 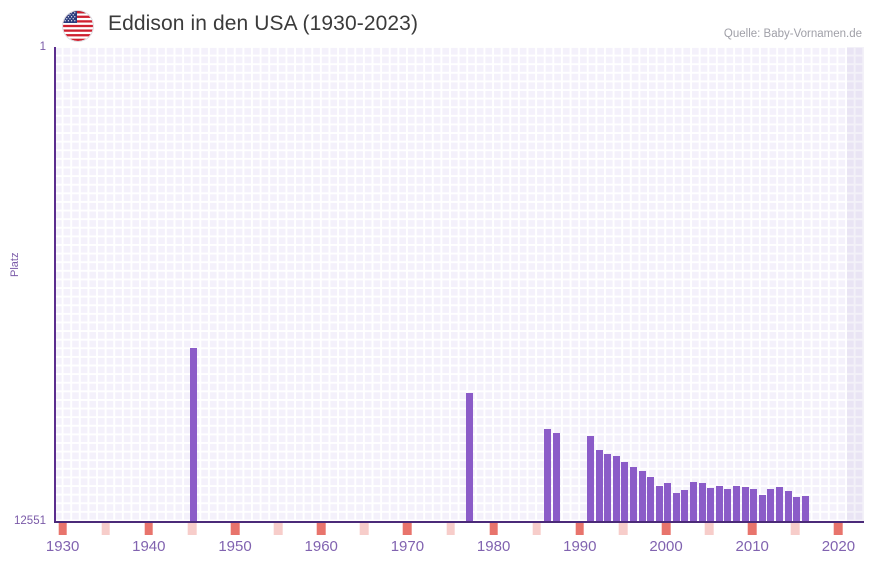 I want to click on bar-1946, so click(x=193, y=435).